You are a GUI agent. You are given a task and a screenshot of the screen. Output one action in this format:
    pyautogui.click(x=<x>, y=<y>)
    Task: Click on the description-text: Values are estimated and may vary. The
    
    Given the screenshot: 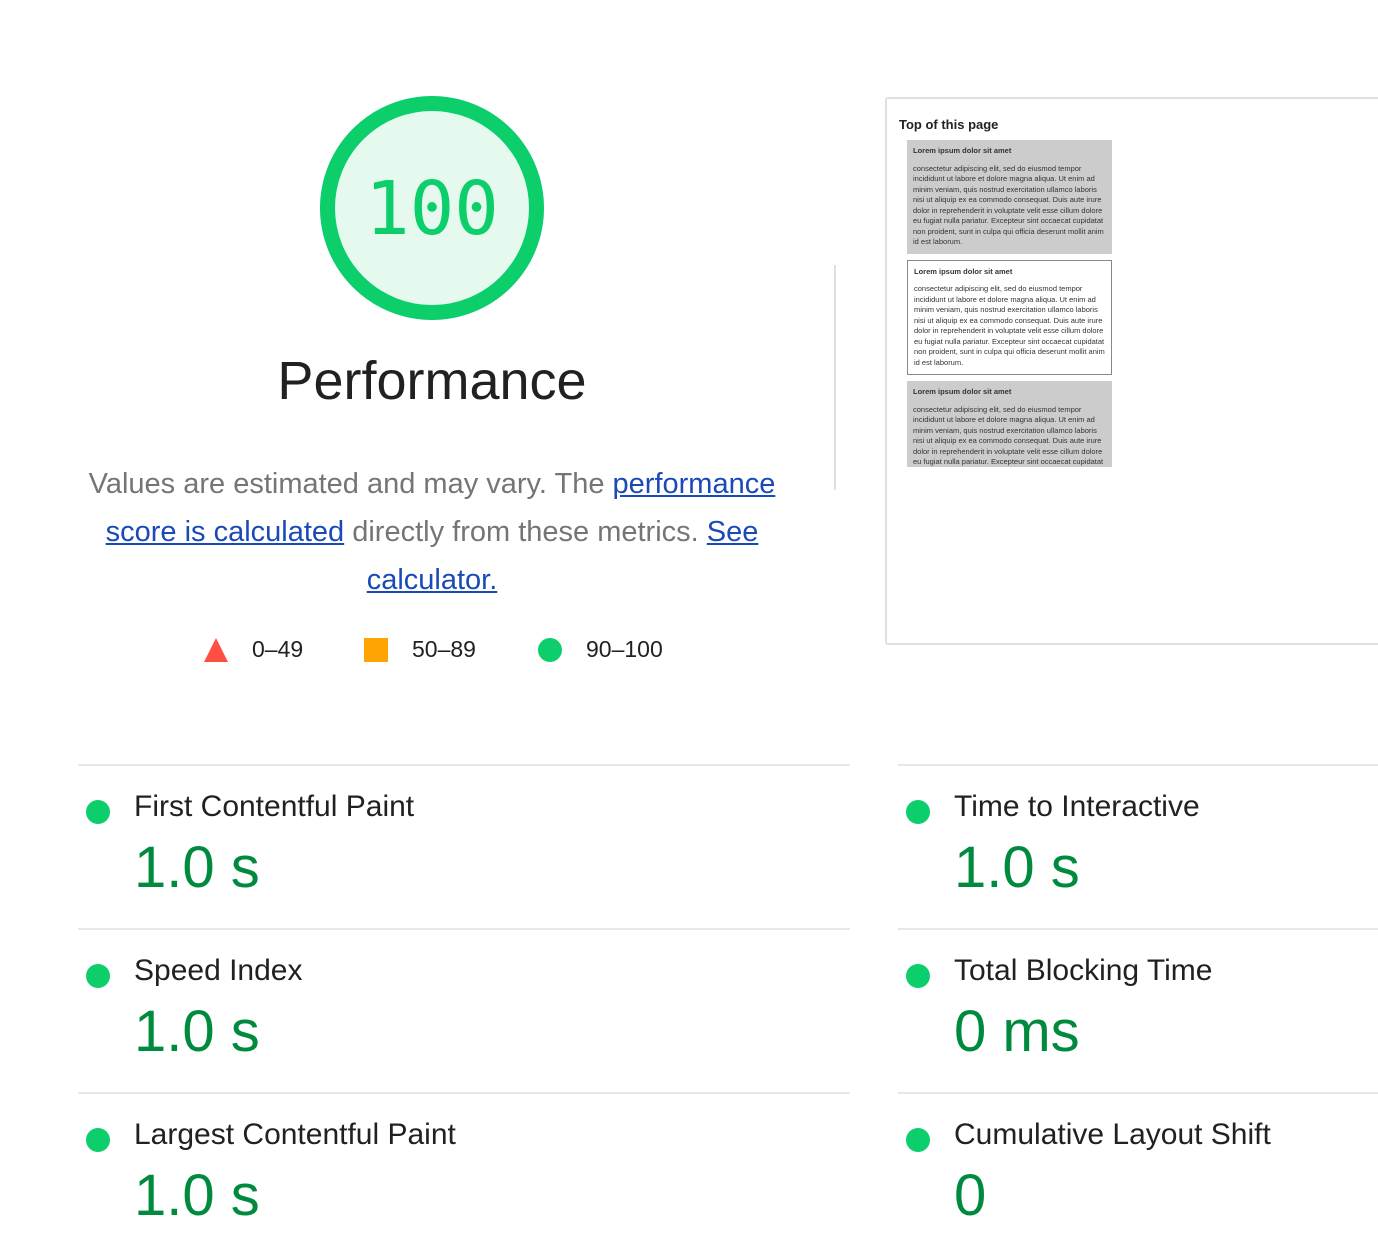 What is the action you would take?
    pyautogui.click(x=350, y=484)
    